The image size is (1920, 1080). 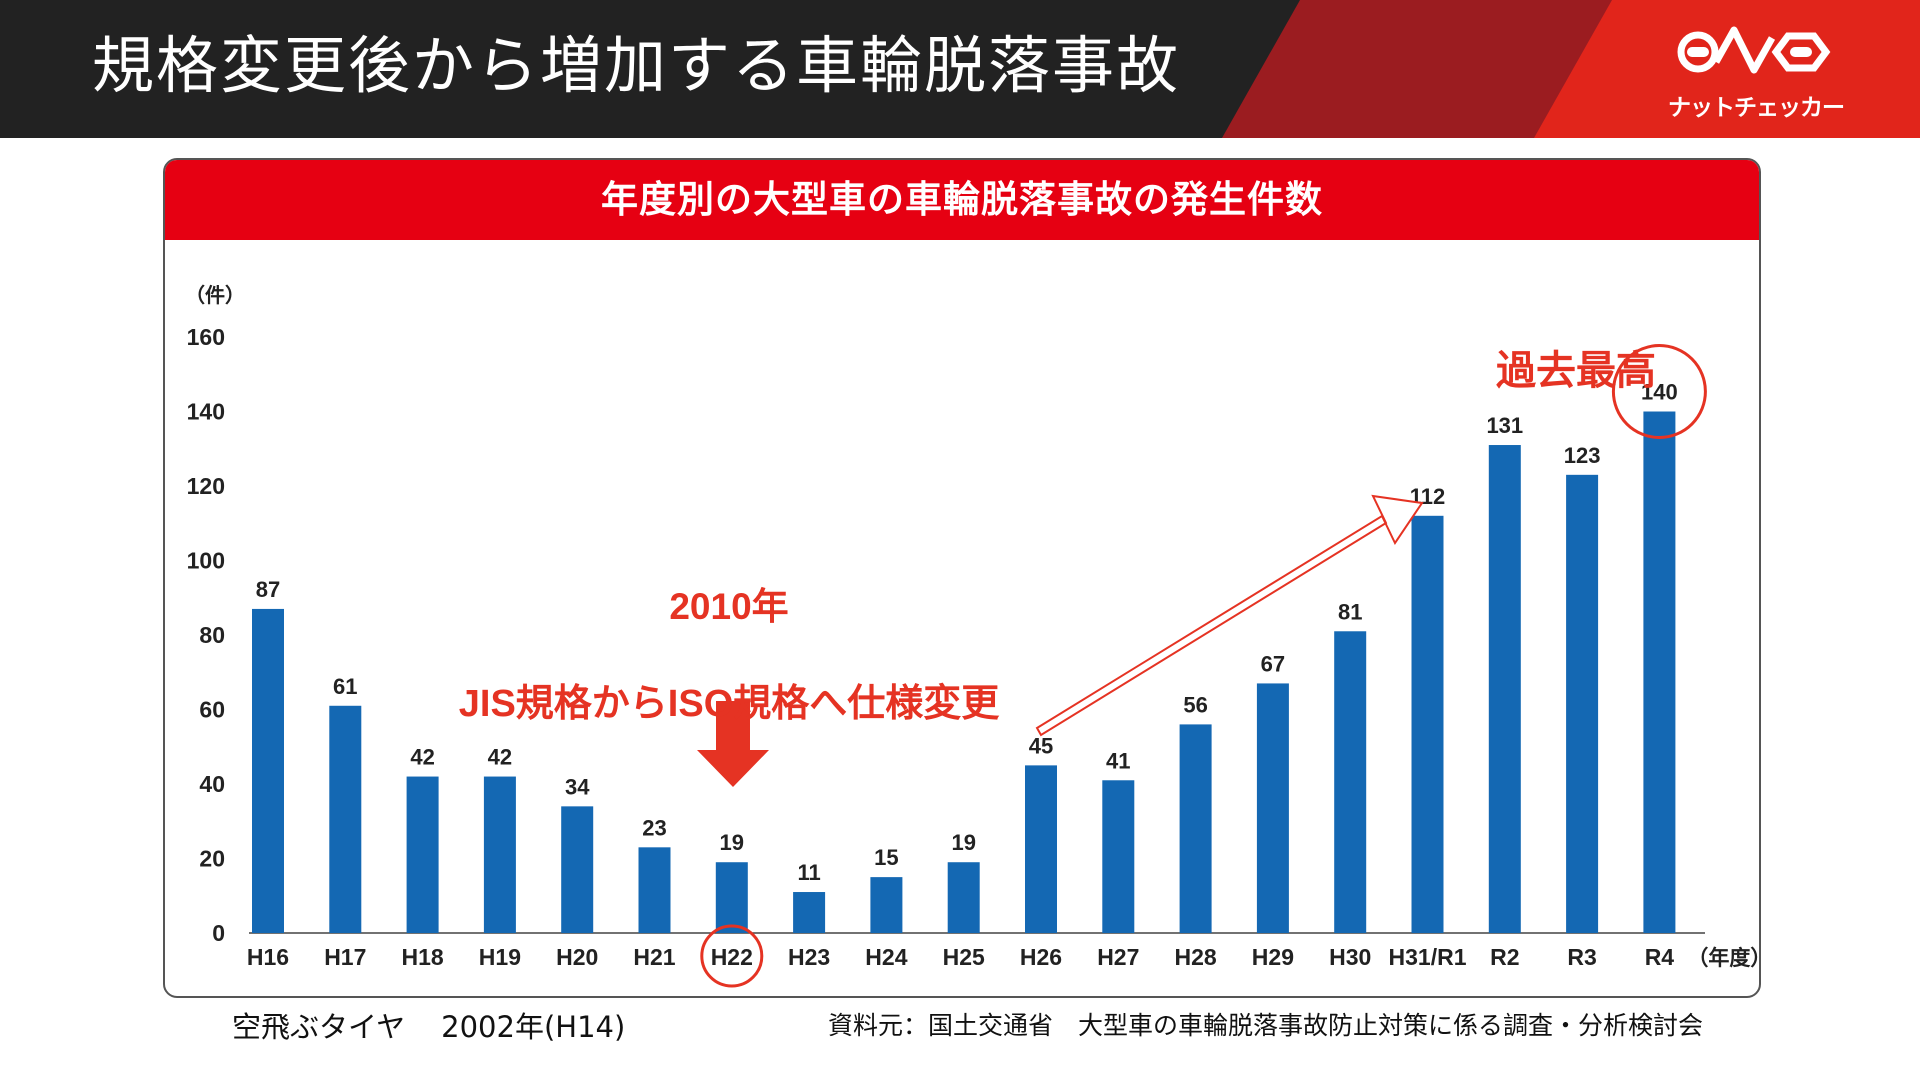 I want to click on logo-text: ナットチェッカー, so click(x=1756, y=108).